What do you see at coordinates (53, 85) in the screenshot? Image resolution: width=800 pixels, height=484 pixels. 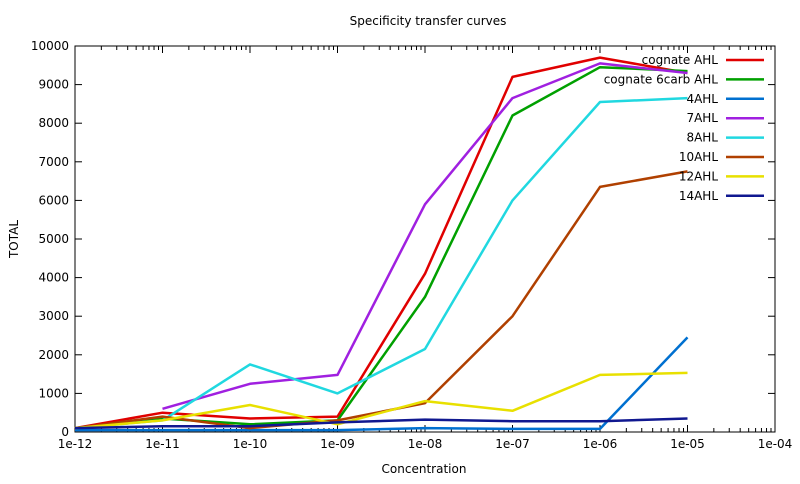 I see `y-tick-label: 9000` at bounding box center [53, 85].